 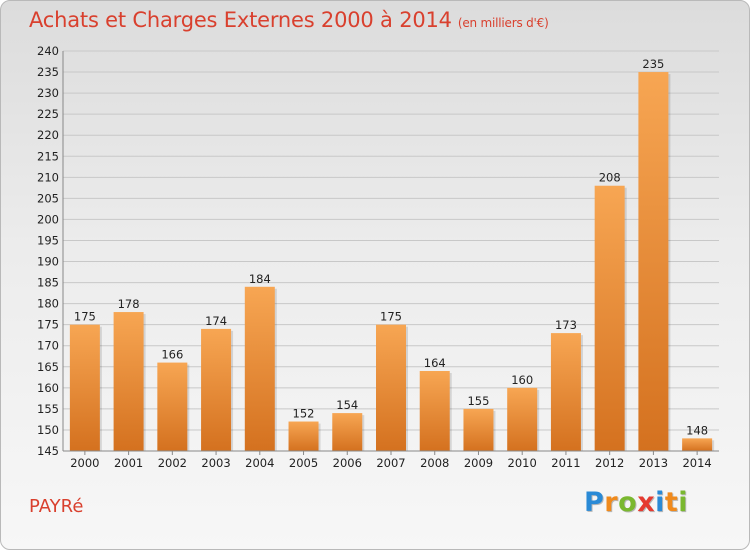 What do you see at coordinates (653, 463) in the screenshot?
I see `x-tick-label: 2013` at bounding box center [653, 463].